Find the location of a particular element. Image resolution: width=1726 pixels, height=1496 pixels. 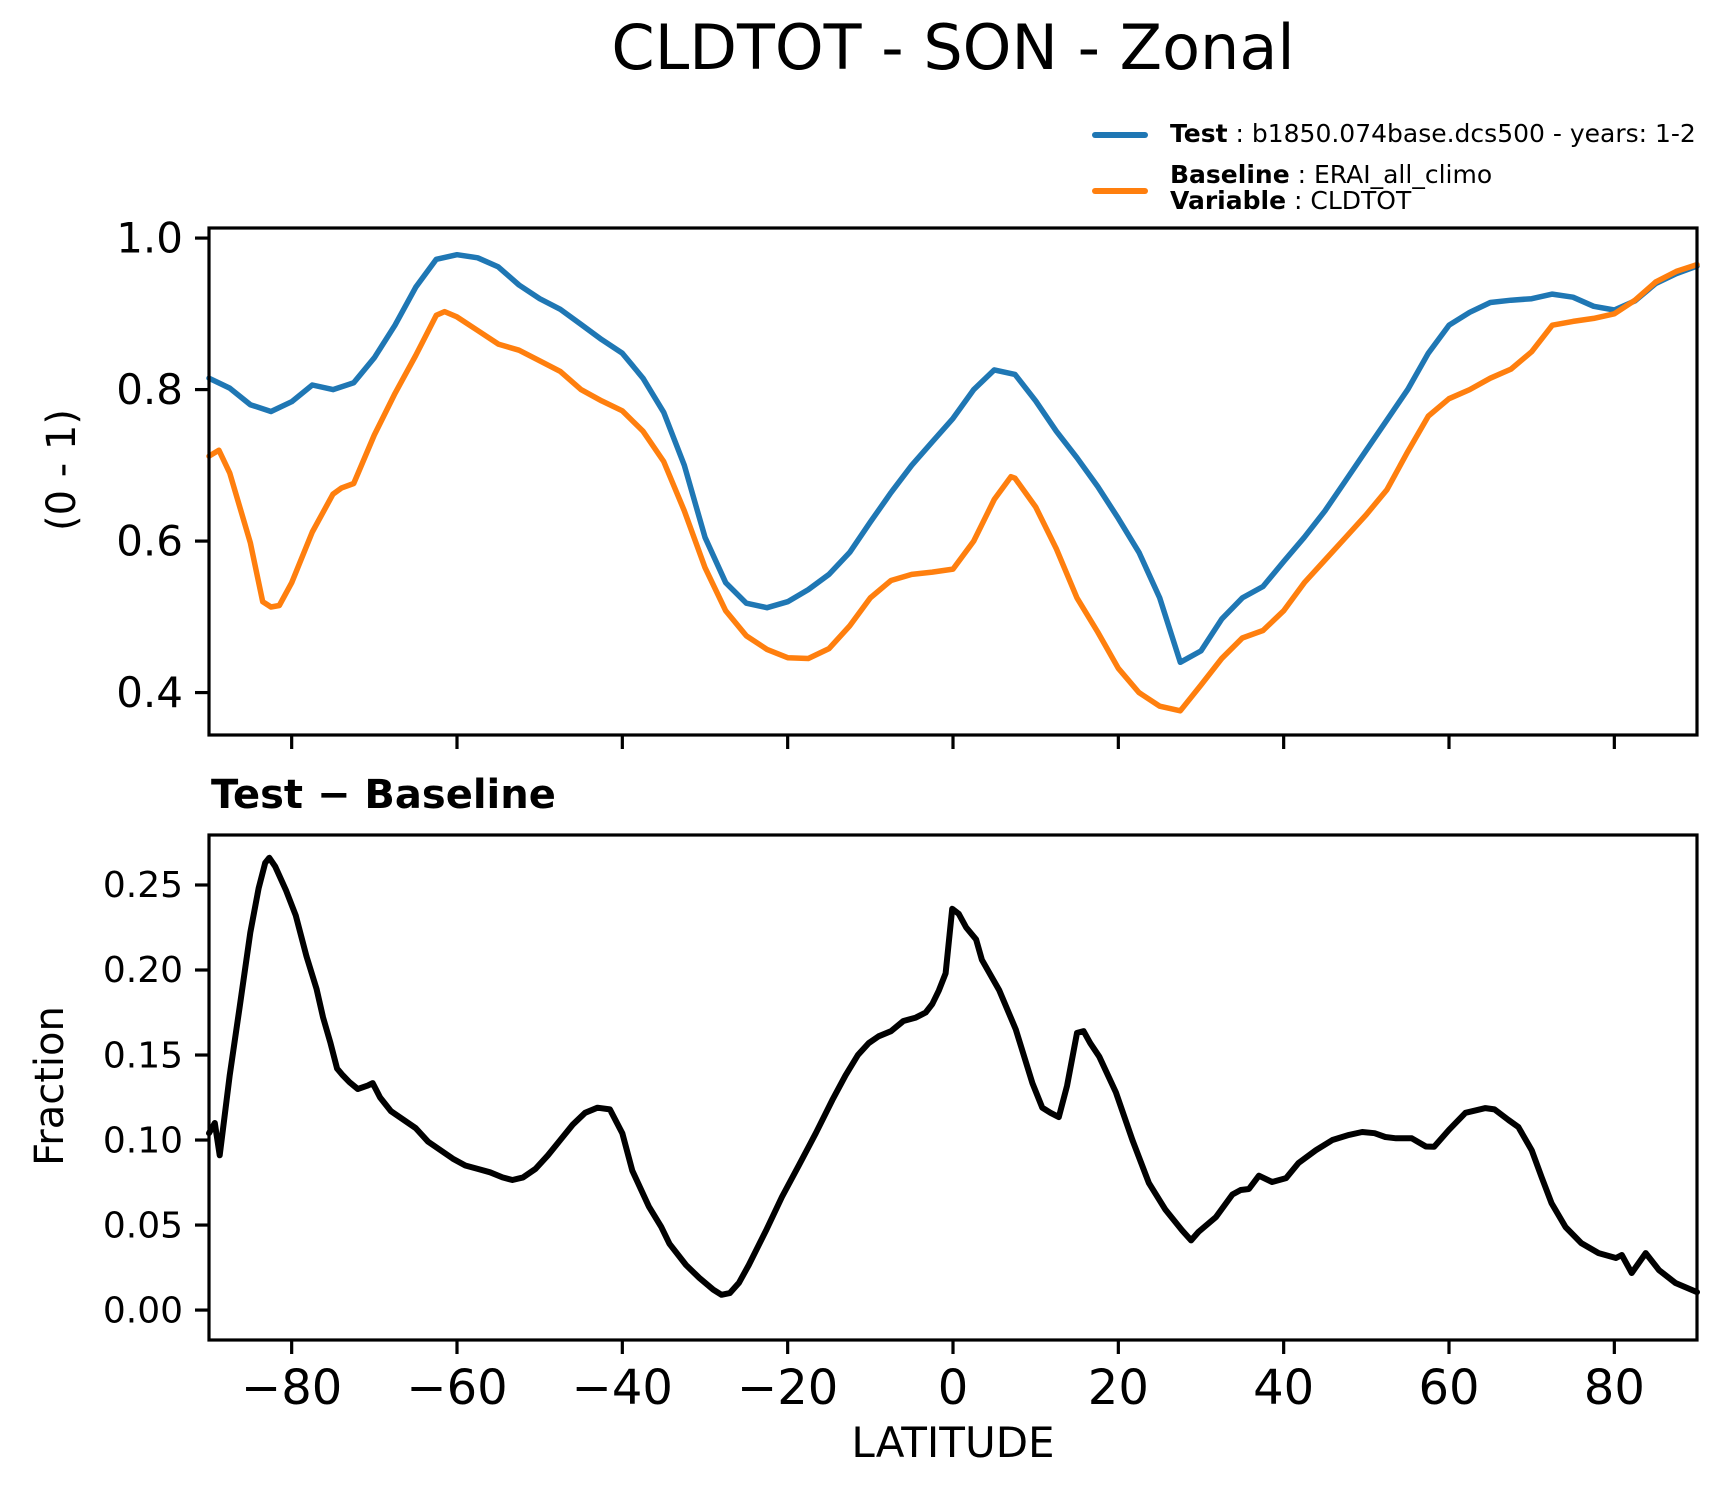

legend-baseline-value: ERAI_all_climo is located at coordinates (1403, 174).